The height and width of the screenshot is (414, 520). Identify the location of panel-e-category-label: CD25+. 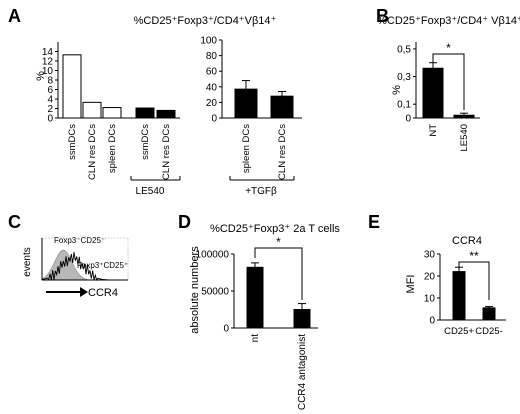
(459, 331).